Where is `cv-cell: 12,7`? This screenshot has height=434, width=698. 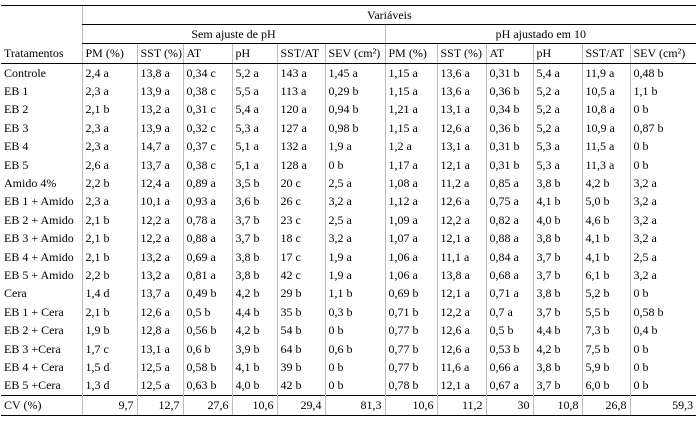
cv-cell: 12,7 is located at coordinates (159, 406).